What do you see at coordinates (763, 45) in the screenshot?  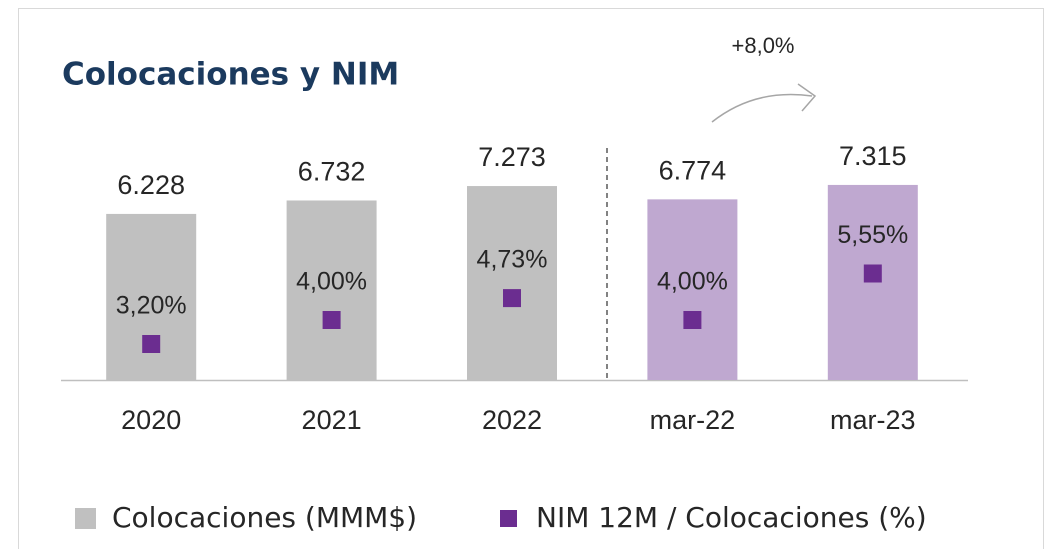 I see `annotation: +8,0%` at bounding box center [763, 45].